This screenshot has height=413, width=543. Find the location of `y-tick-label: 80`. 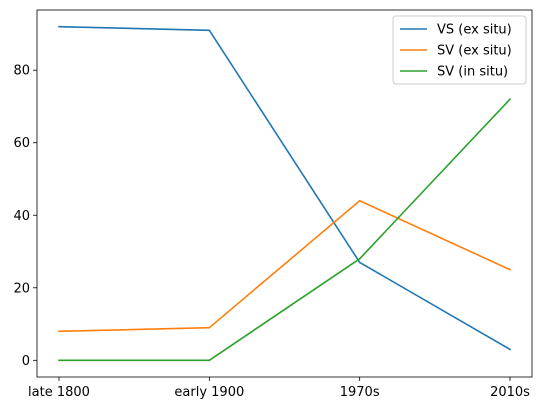

y-tick-label: 80 is located at coordinates (21, 71).